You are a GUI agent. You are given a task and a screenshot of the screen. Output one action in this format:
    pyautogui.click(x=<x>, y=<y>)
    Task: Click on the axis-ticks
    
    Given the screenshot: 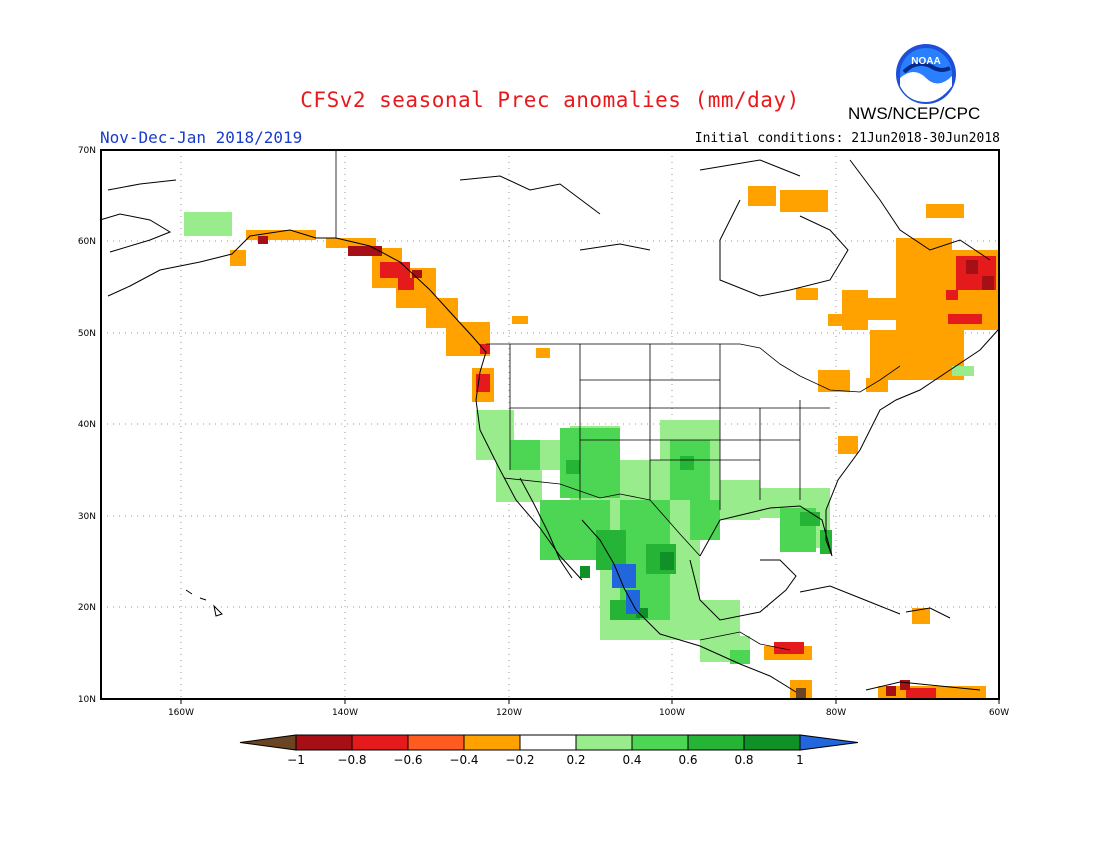 What is the action you would take?
    pyautogui.click(x=590, y=701)
    